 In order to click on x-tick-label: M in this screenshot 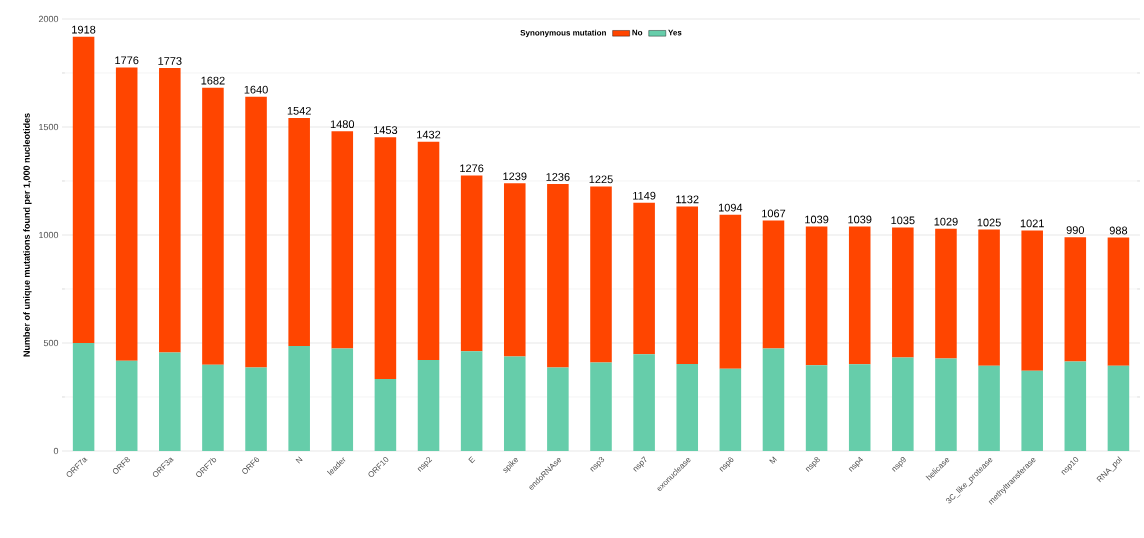, I will do `click(773, 460)`.